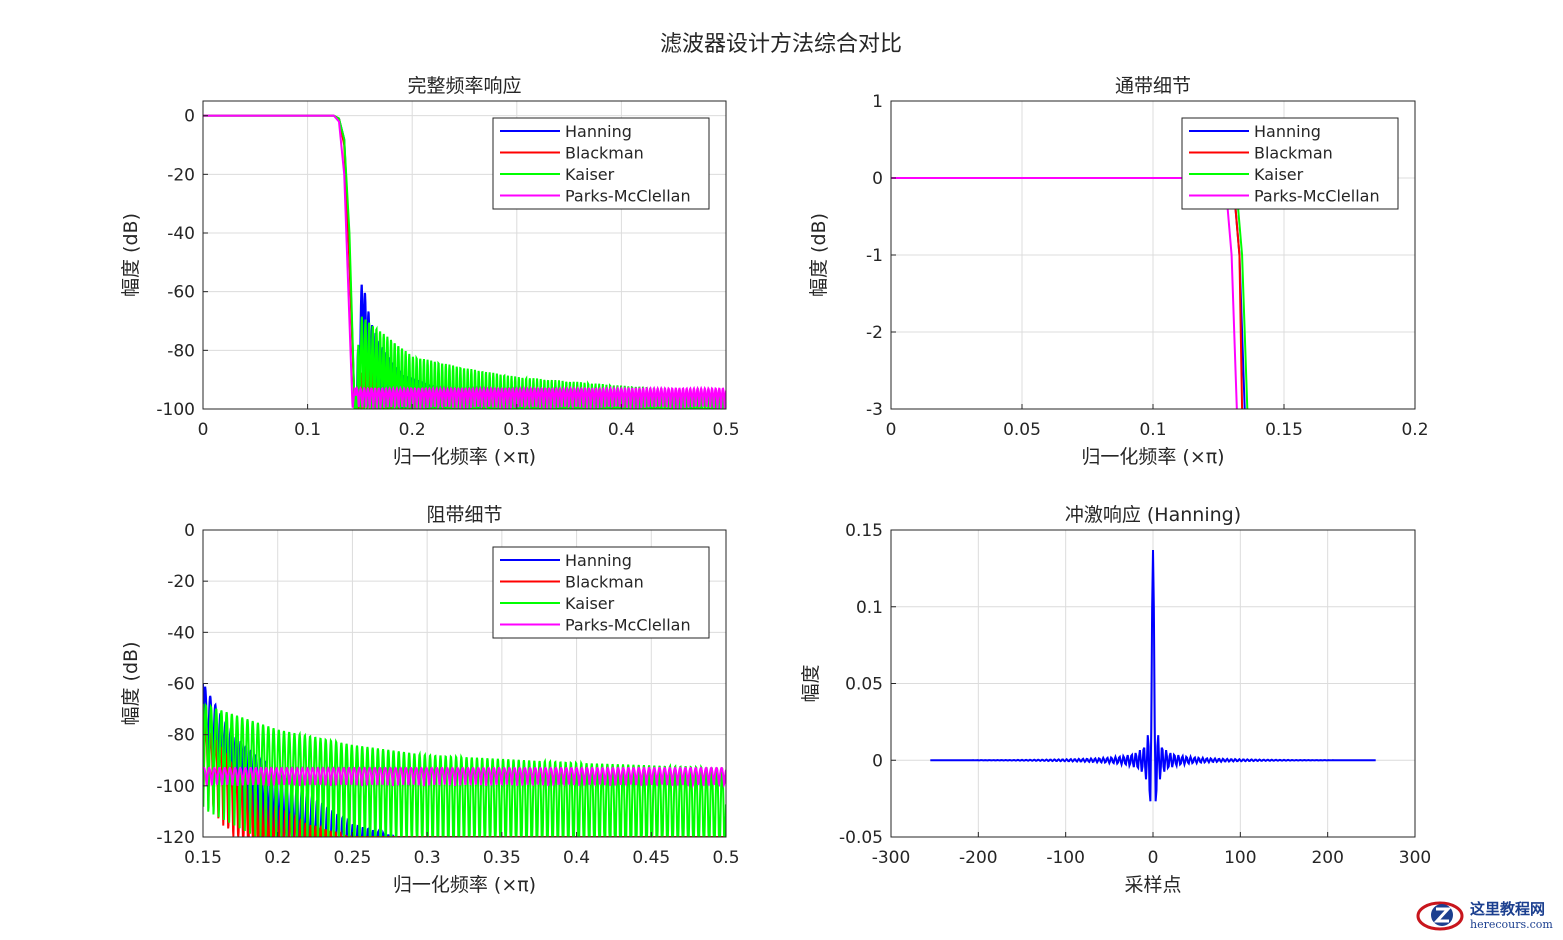 This screenshot has height=940, width=1563. Describe the element at coordinates (861, 838) in the screenshot. I see `y-tick-label: -0.05` at that location.